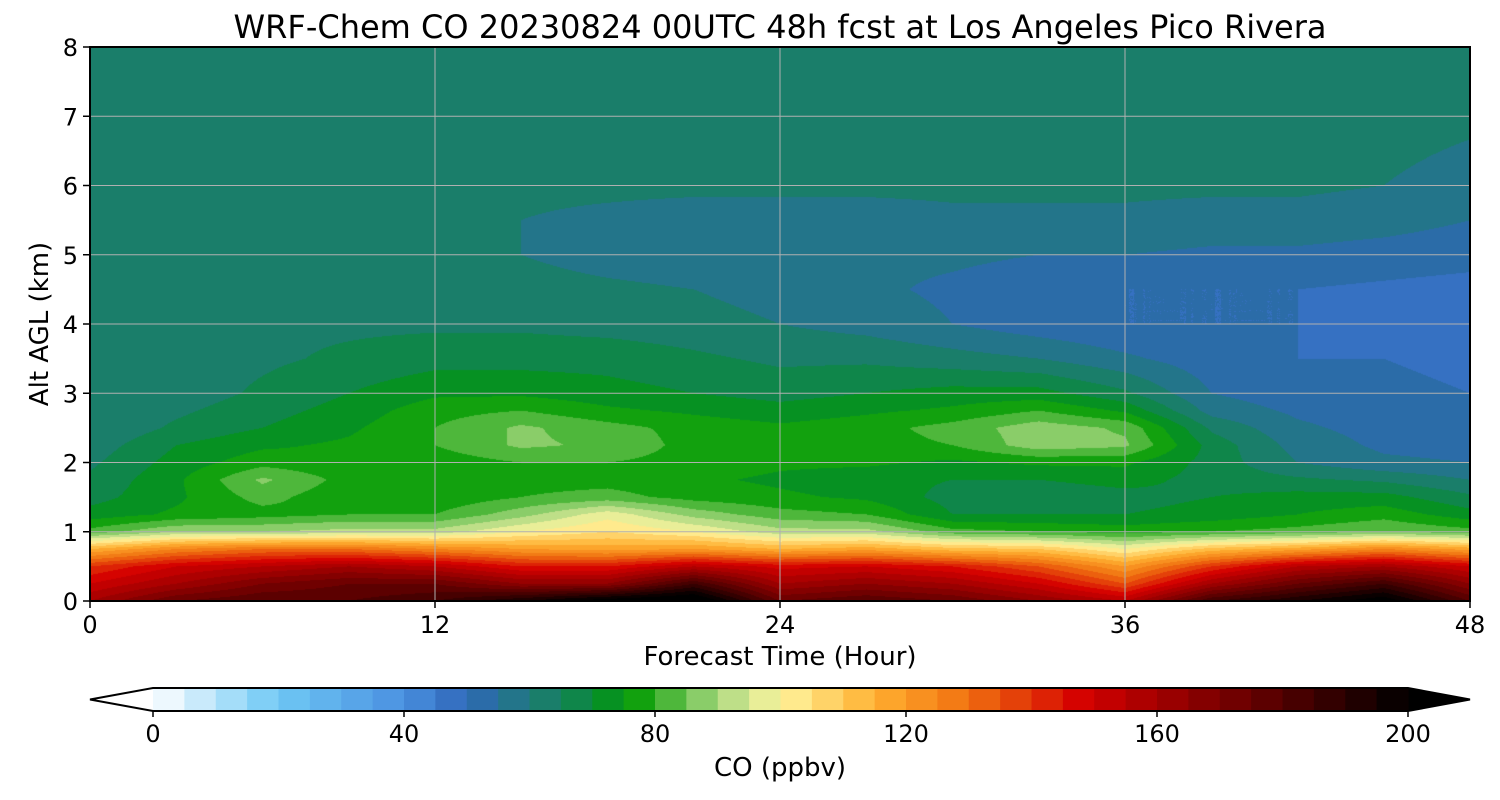 This screenshot has width=1500, height=800. What do you see at coordinates (1157, 734) in the screenshot?
I see `colorbar-tick-label: 160` at bounding box center [1157, 734].